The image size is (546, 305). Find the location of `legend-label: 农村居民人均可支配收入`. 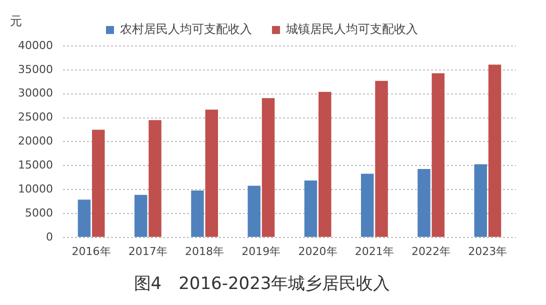

legend-label: 农村居民人均可支配收入 is located at coordinates (186, 29).